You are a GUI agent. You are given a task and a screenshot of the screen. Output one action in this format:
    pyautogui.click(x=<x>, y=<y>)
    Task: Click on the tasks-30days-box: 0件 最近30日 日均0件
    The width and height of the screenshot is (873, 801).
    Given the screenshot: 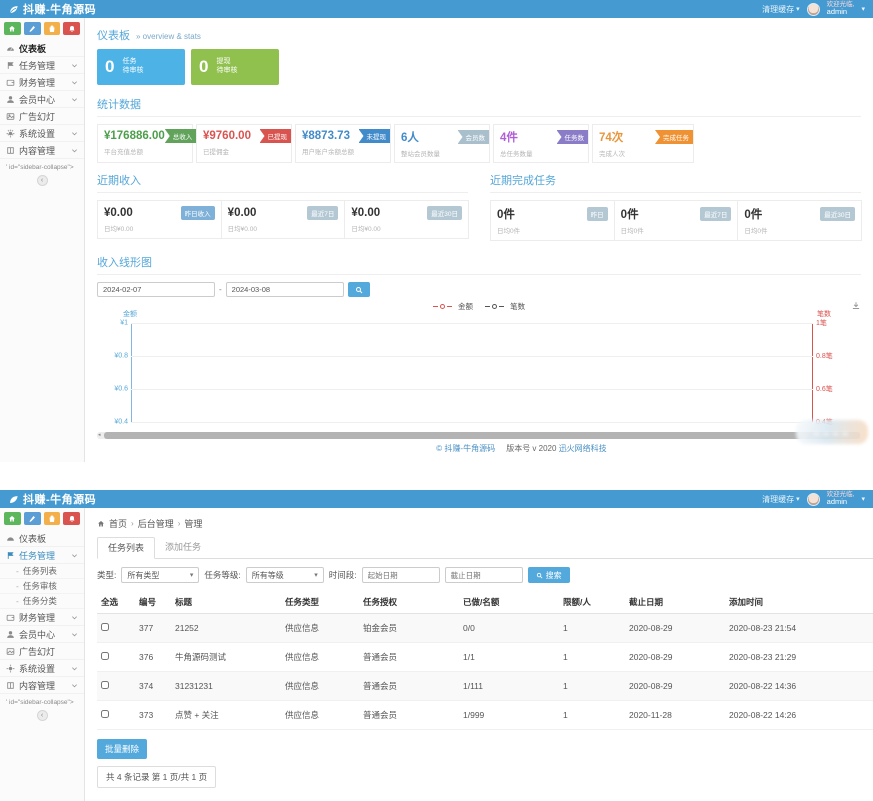 What is the action you would take?
    pyautogui.click(x=800, y=220)
    